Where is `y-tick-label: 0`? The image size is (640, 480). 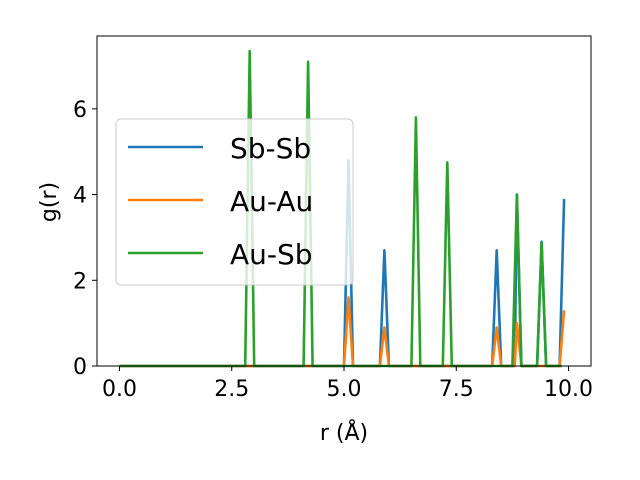
y-tick-label: 0 is located at coordinates (80, 367).